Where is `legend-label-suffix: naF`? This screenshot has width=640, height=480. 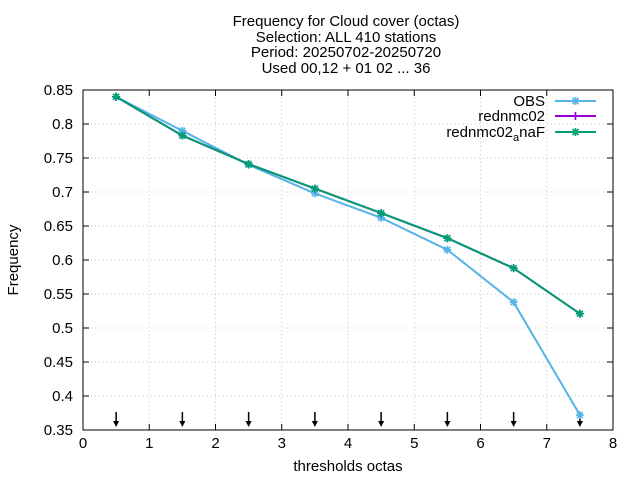 legend-label-suffix: naF is located at coordinates (532, 132).